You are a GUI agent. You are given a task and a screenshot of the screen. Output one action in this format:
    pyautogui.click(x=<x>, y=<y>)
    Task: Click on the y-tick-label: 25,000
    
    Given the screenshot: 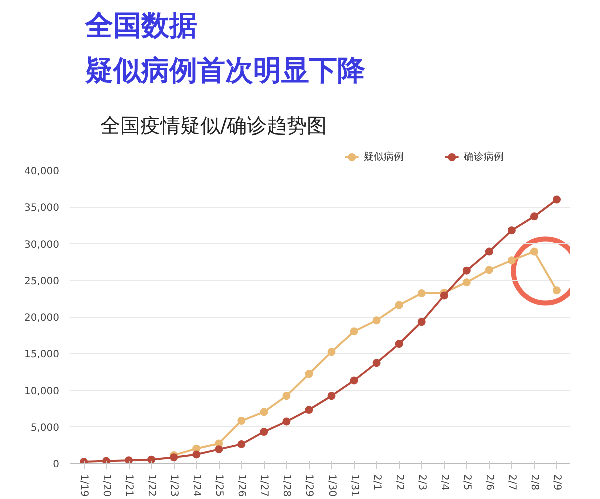 What is the action you would take?
    pyautogui.click(x=42, y=282)
    